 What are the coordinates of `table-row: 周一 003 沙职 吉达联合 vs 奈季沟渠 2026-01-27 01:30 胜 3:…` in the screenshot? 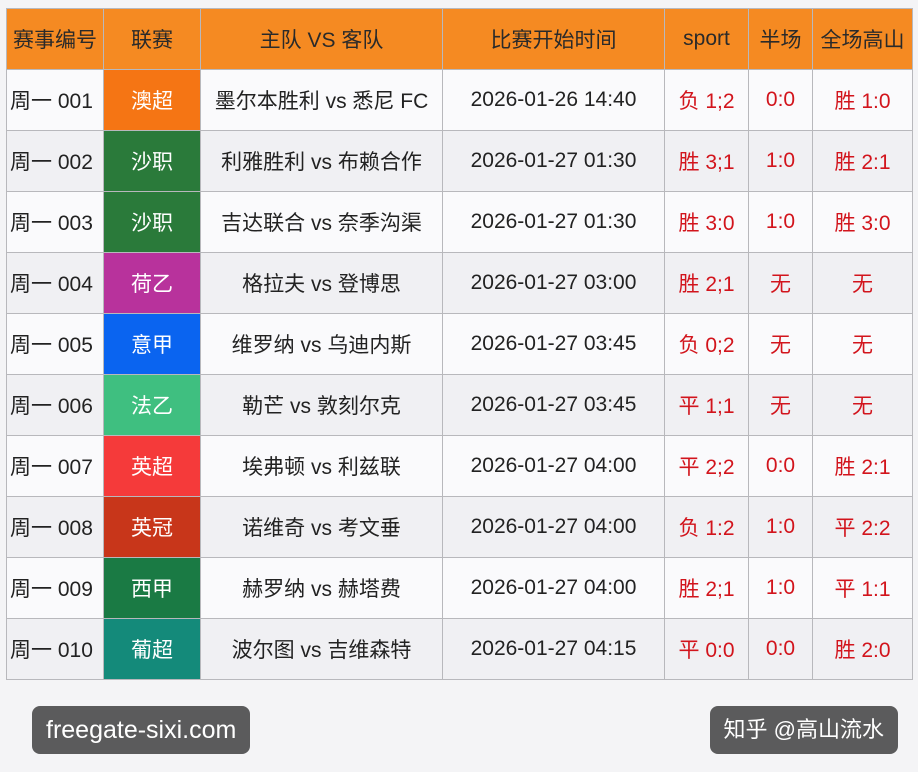 It's located at (459, 222).